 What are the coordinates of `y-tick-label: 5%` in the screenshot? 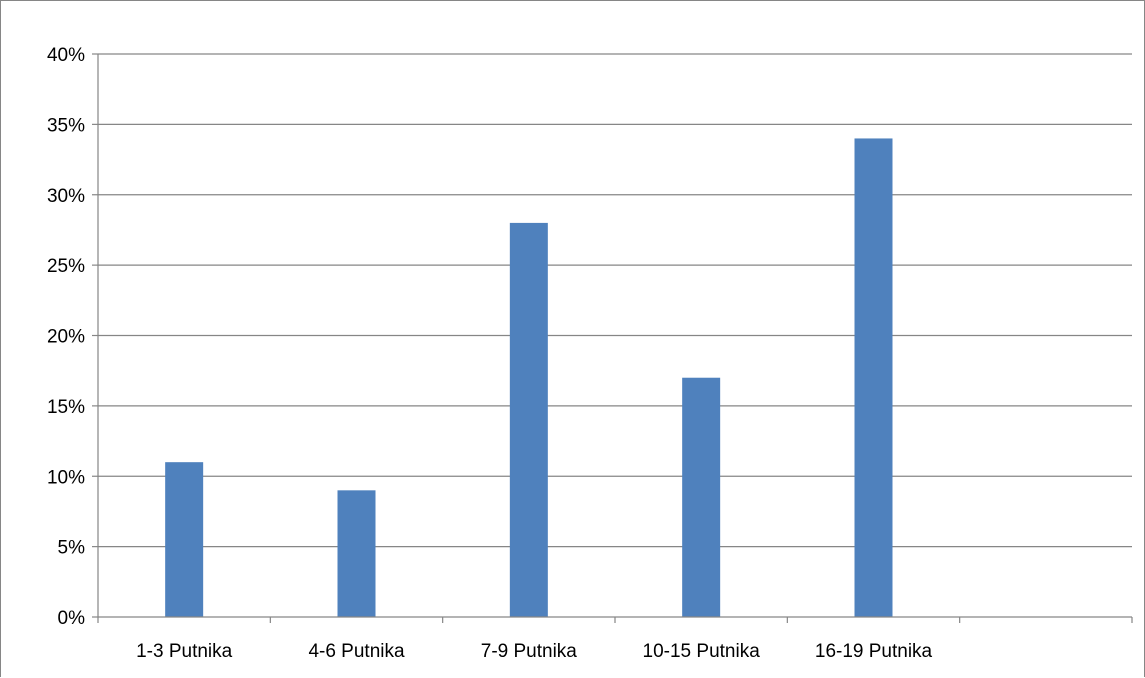 It's located at (72, 548).